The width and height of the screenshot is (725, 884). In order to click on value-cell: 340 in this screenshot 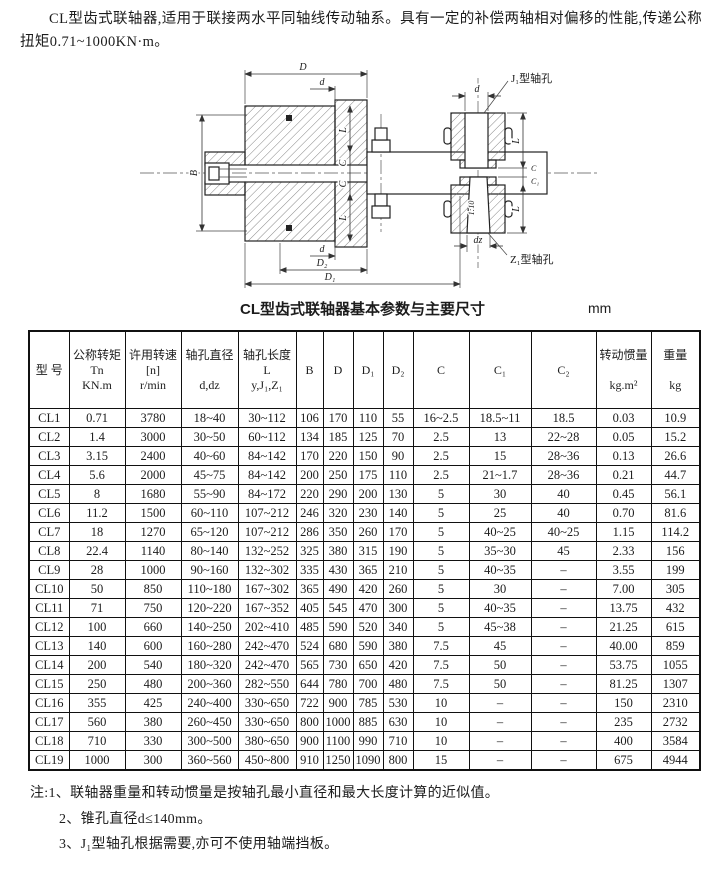, I will do `click(398, 627)`.